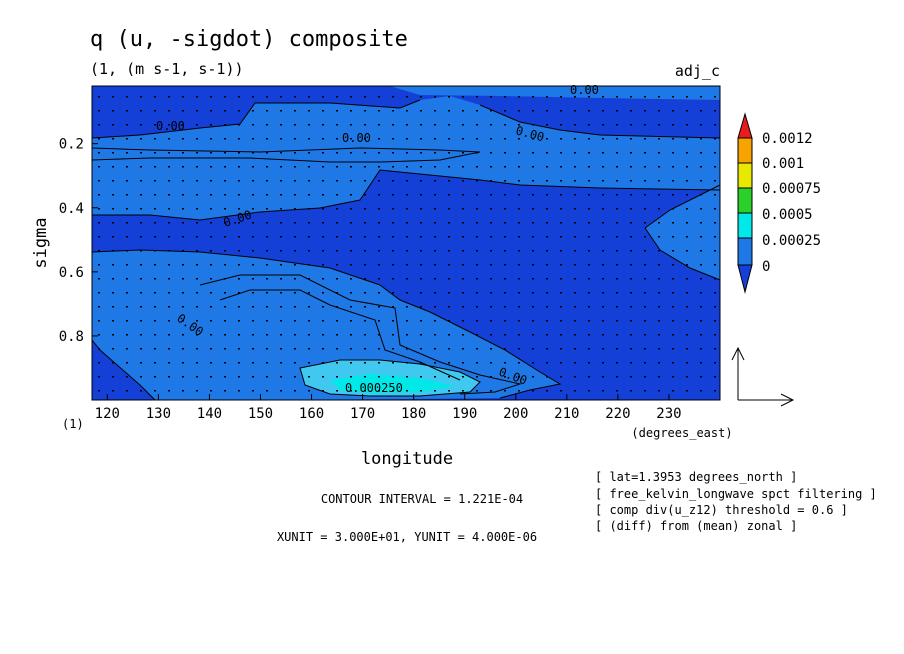 This screenshot has height=654, width=904. I want to click on colorbar-swatch, so click(745, 251).